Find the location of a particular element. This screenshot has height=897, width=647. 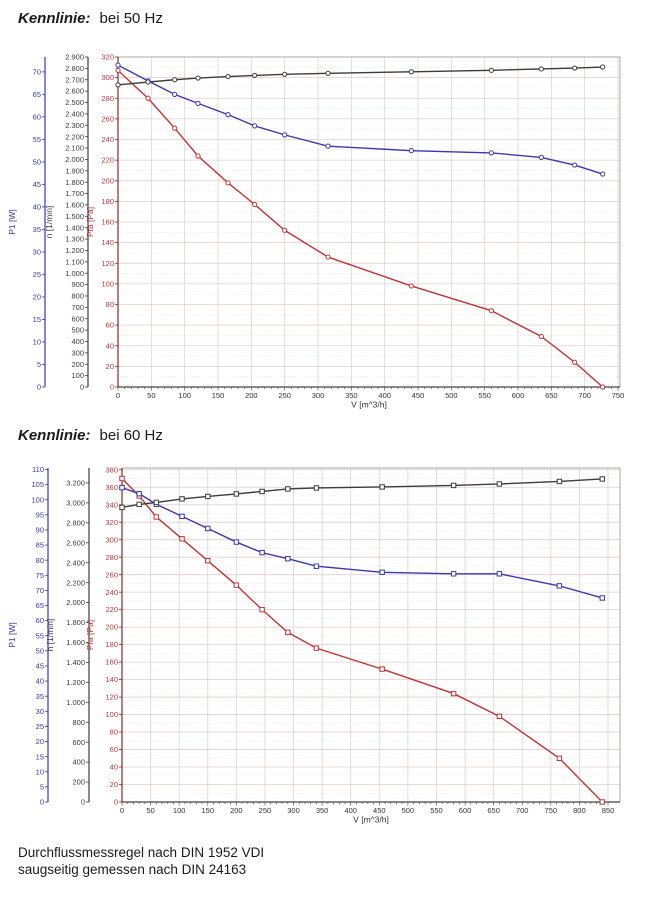

svg-text: 2.200 is located at coordinates (74, 136).